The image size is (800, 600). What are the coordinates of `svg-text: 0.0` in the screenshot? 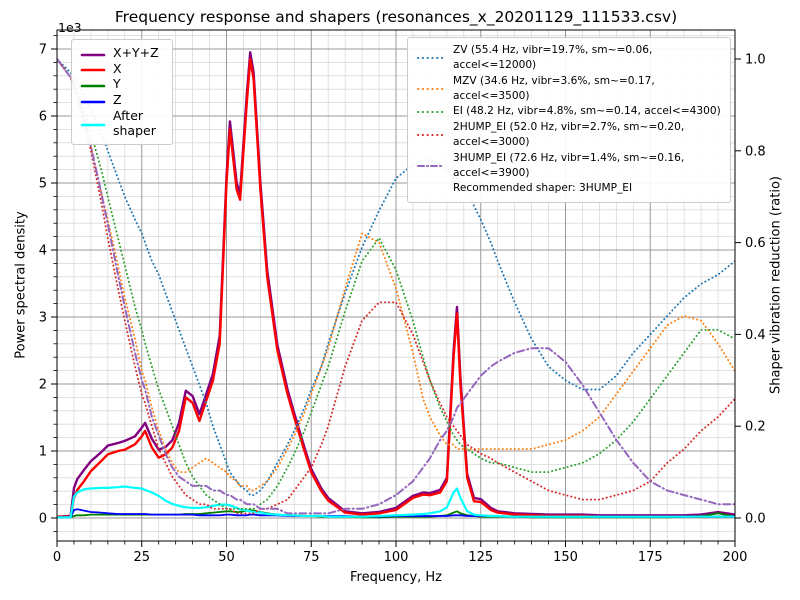 It's located at (755, 519).